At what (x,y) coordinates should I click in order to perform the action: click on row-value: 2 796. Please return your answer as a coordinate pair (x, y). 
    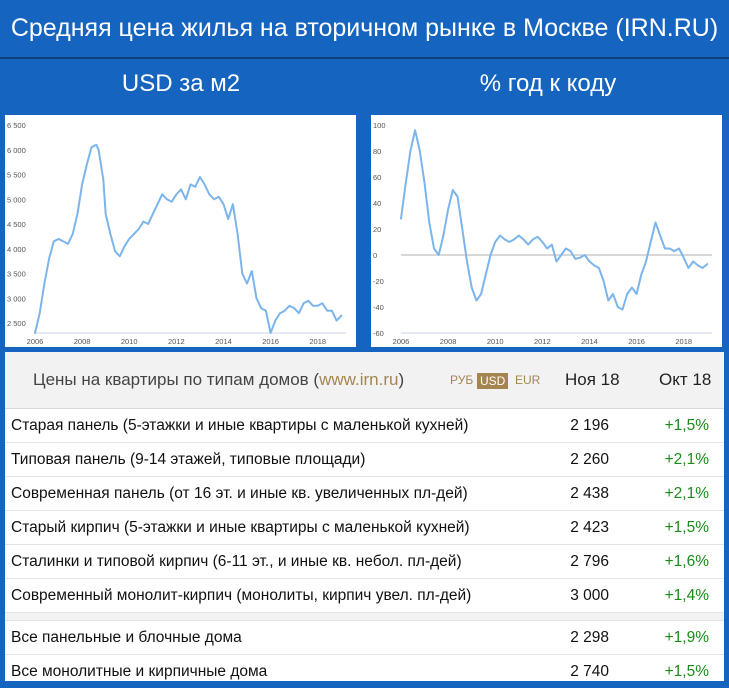
    Looking at the image, I should click on (589, 561).